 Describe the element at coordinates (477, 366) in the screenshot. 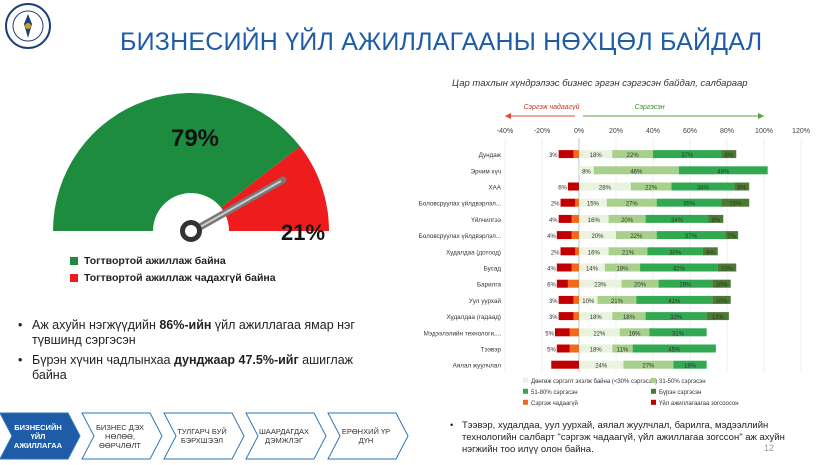

I see `category-label: Аялал жуулчлал` at that location.